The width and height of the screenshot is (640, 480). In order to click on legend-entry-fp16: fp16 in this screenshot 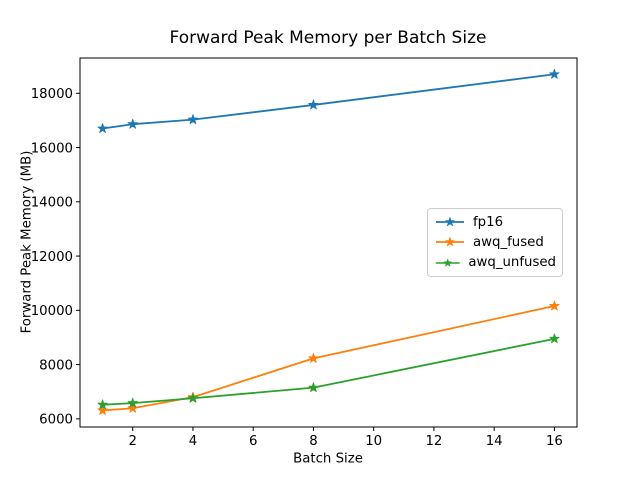, I will do `click(495, 222)`.